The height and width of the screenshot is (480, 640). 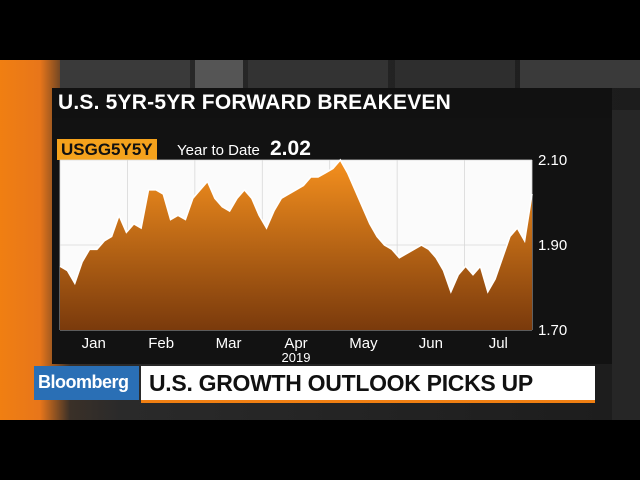 I want to click on chart-title: U.S. 5YR-5YR FORWARD BREAKEVEN, so click(x=255, y=102).